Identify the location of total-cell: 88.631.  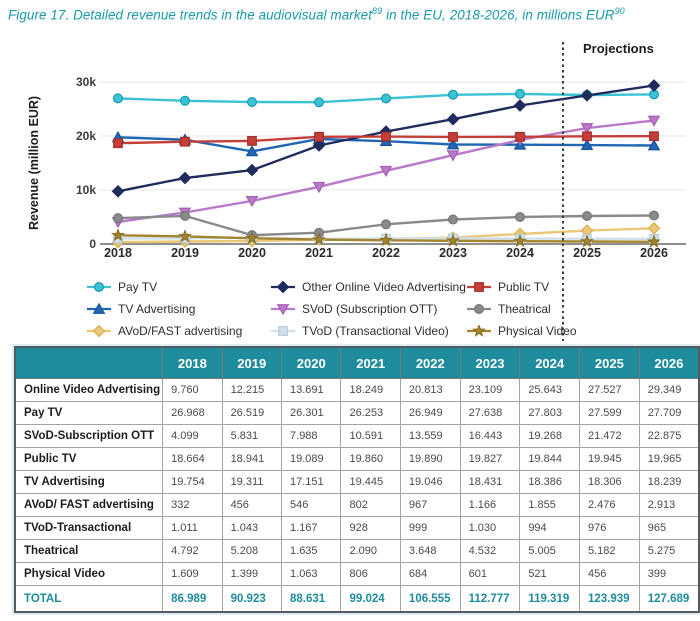
(311, 599).